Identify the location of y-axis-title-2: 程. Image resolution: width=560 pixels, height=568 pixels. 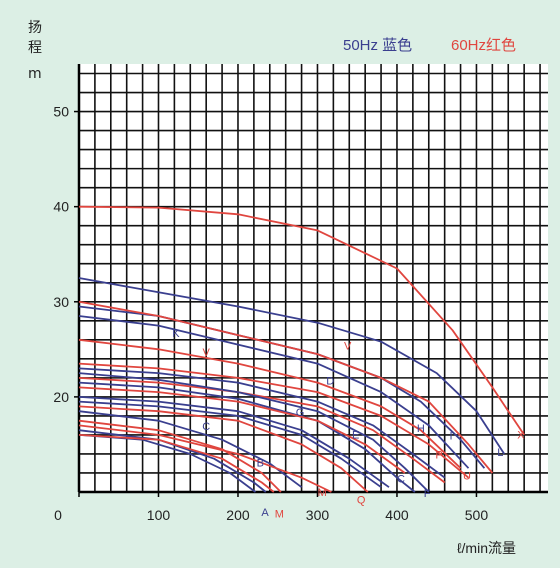
(35, 48).